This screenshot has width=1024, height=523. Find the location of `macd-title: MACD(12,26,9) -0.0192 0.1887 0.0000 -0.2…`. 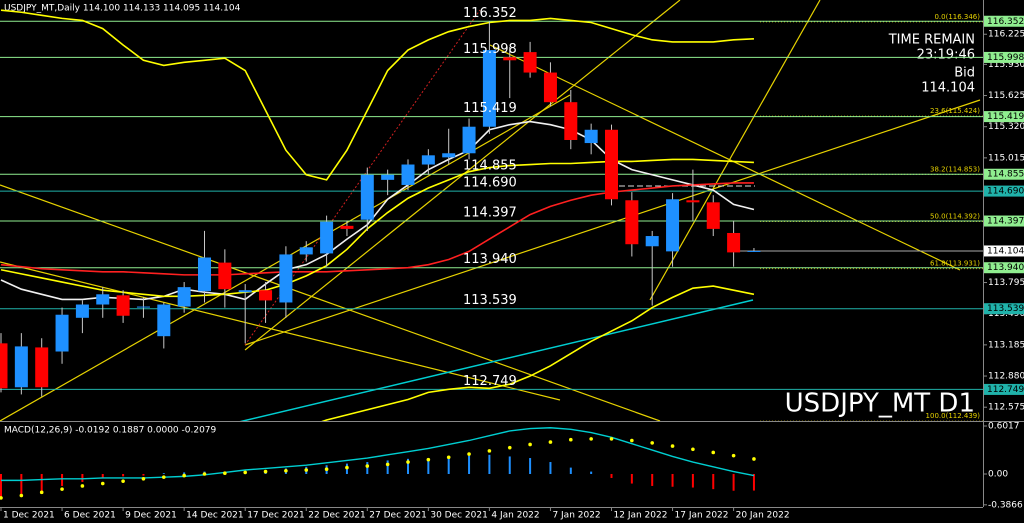

macd-title: MACD(12,26,9) -0.0192 0.1887 0.0000 -0.2… is located at coordinates (110, 431).